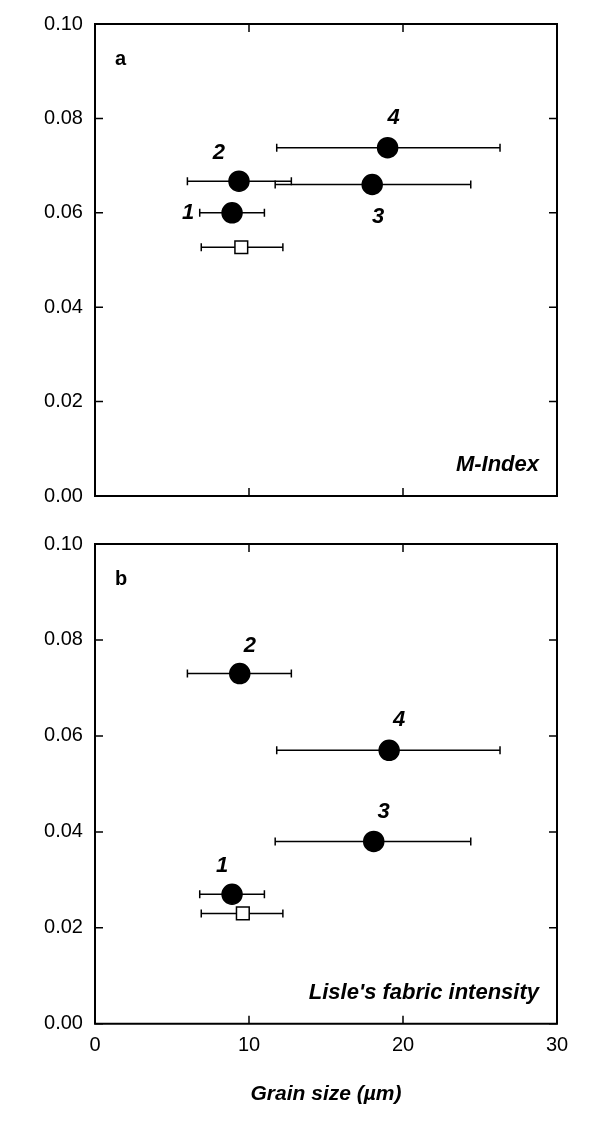 This screenshot has width=595, height=1133. I want to click on x-tick-label: 20, so click(403, 1044).